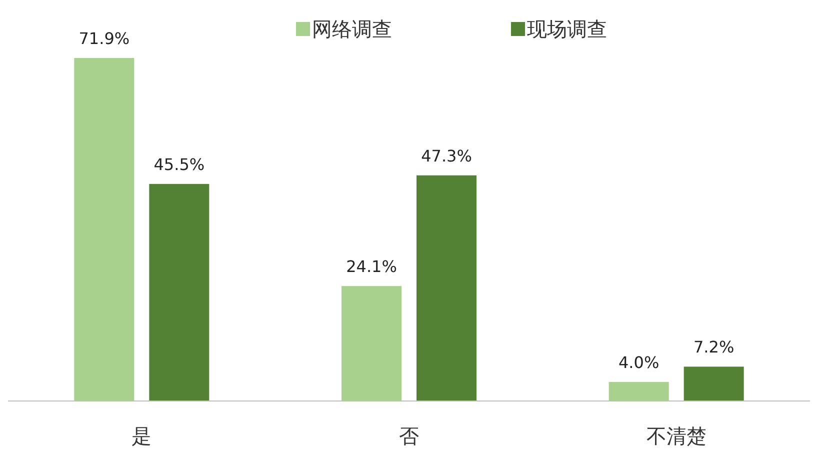 The image size is (823, 467). Describe the element at coordinates (676, 436) in the screenshot. I see `x-tick-label: 不清楚` at that location.